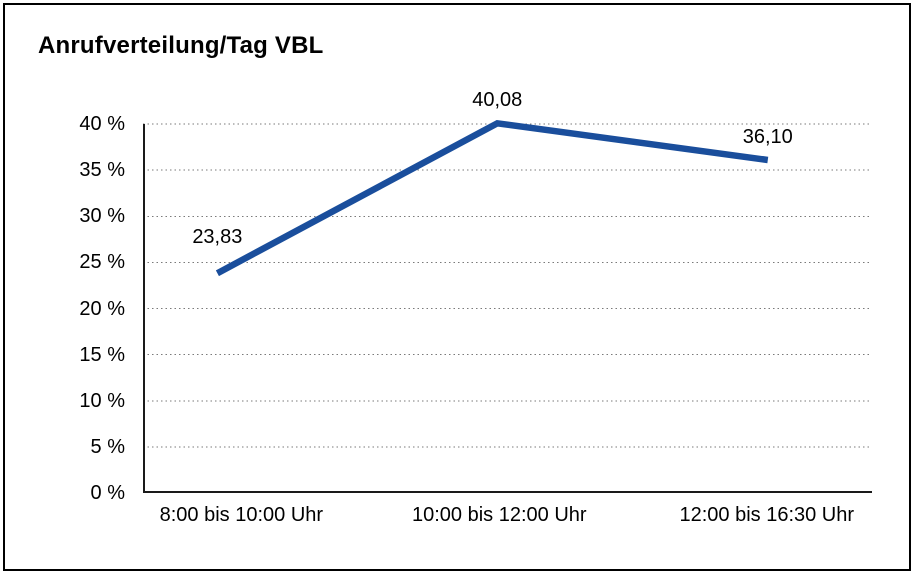 The image size is (915, 576). What do you see at coordinates (241, 515) in the screenshot?
I see `x-axis-category-label: 8:00 bis 10:00 Uhr` at bounding box center [241, 515].